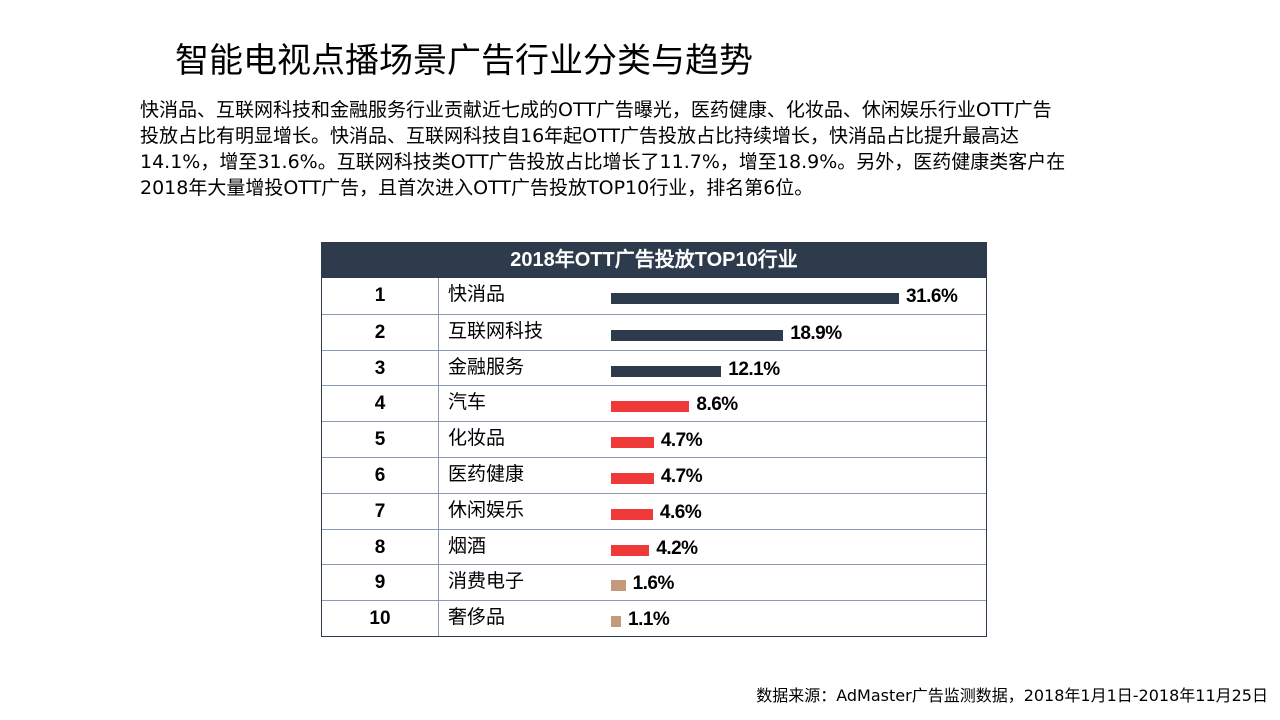 Image resolution: width=1280 pixels, height=720 pixels. I want to click on data-label: 1.1%, so click(649, 620).